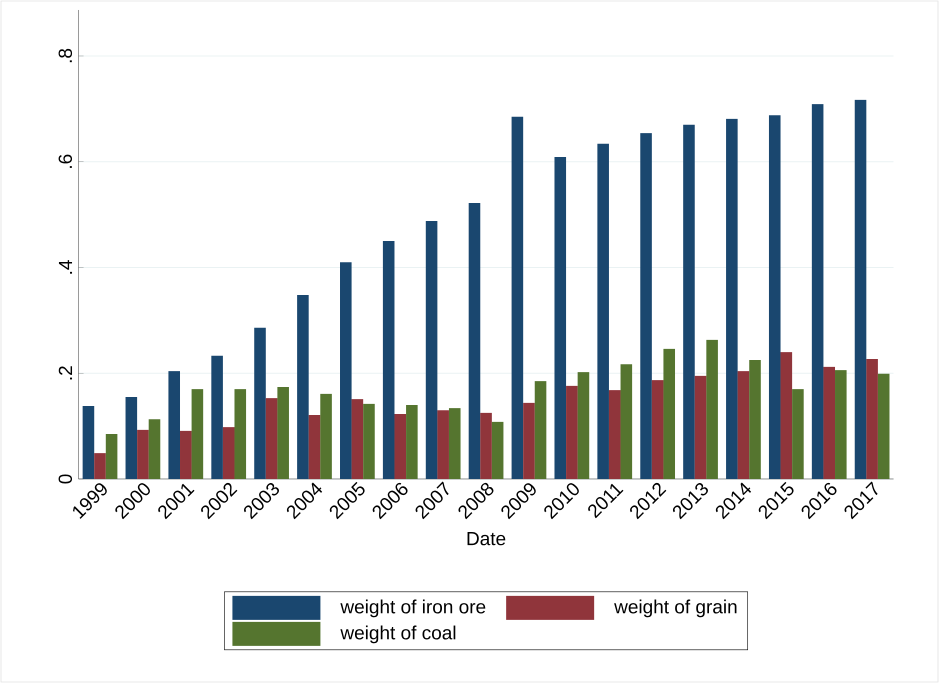 This screenshot has width=939, height=683. Describe the element at coordinates (65, 479) in the screenshot. I see `y-tick-label: 0` at that location.